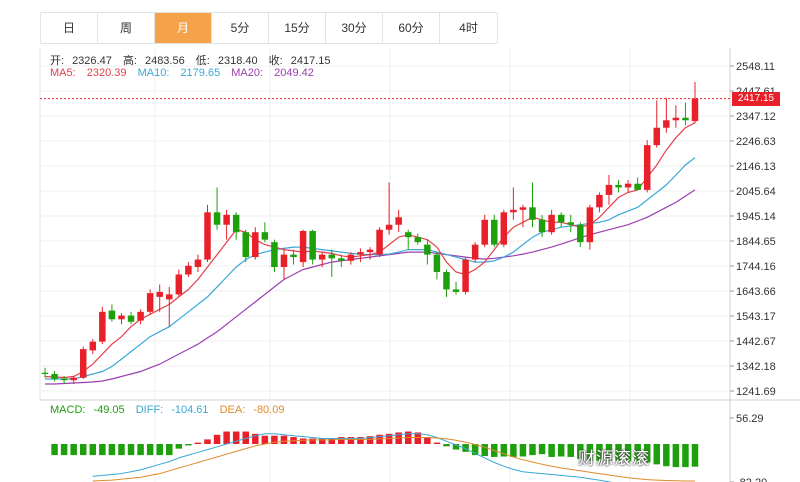 The height and width of the screenshot is (482, 800). What do you see at coordinates (750, 419) in the screenshot?
I see `macd-tick-label: 56.29` at bounding box center [750, 419].